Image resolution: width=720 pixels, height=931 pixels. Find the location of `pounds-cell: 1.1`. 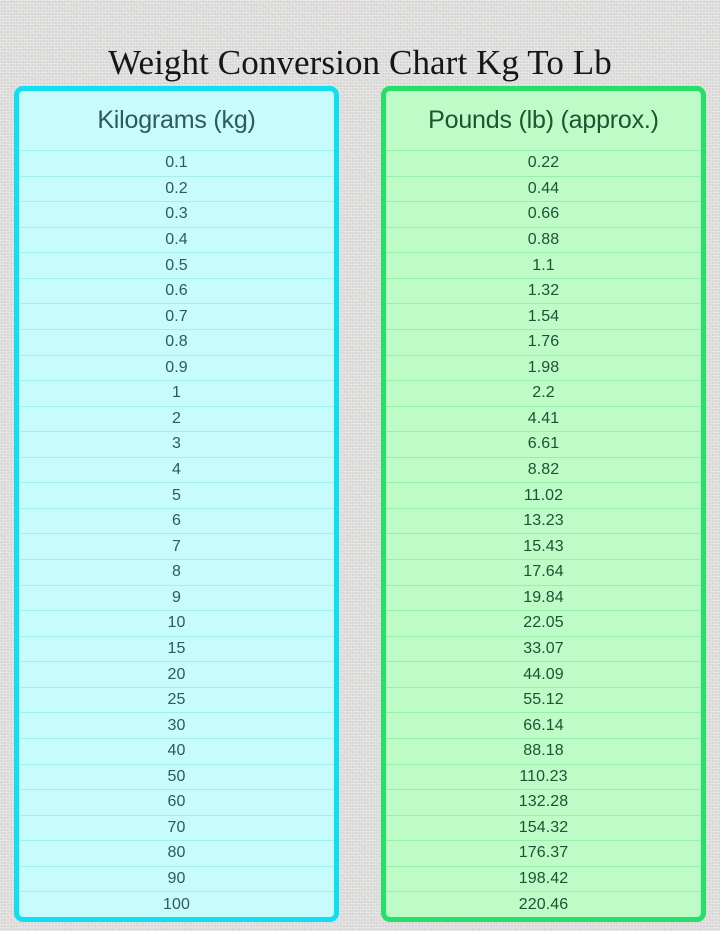

pounds-cell: 1.1 is located at coordinates (543, 265).